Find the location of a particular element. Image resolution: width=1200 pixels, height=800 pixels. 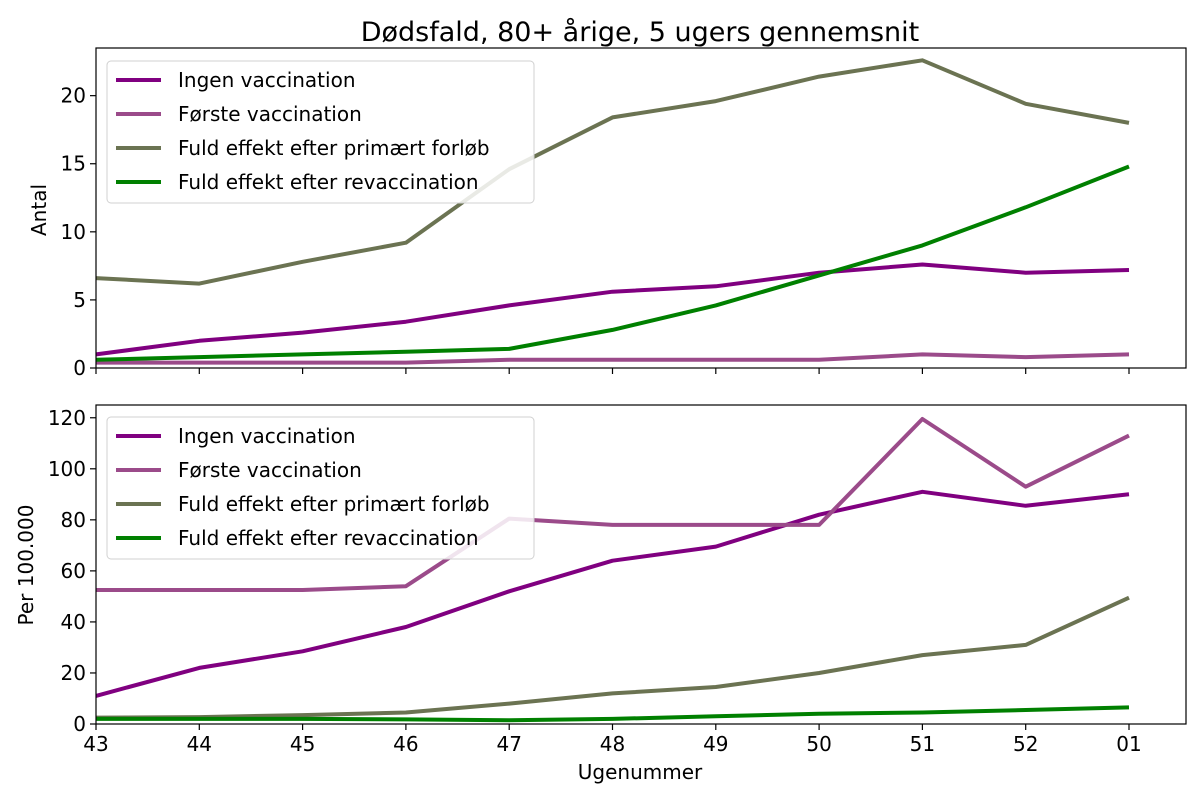

chart-title: Dødsfald, 80+ årige, 5 ugers gennemsnit is located at coordinates (640, 32).